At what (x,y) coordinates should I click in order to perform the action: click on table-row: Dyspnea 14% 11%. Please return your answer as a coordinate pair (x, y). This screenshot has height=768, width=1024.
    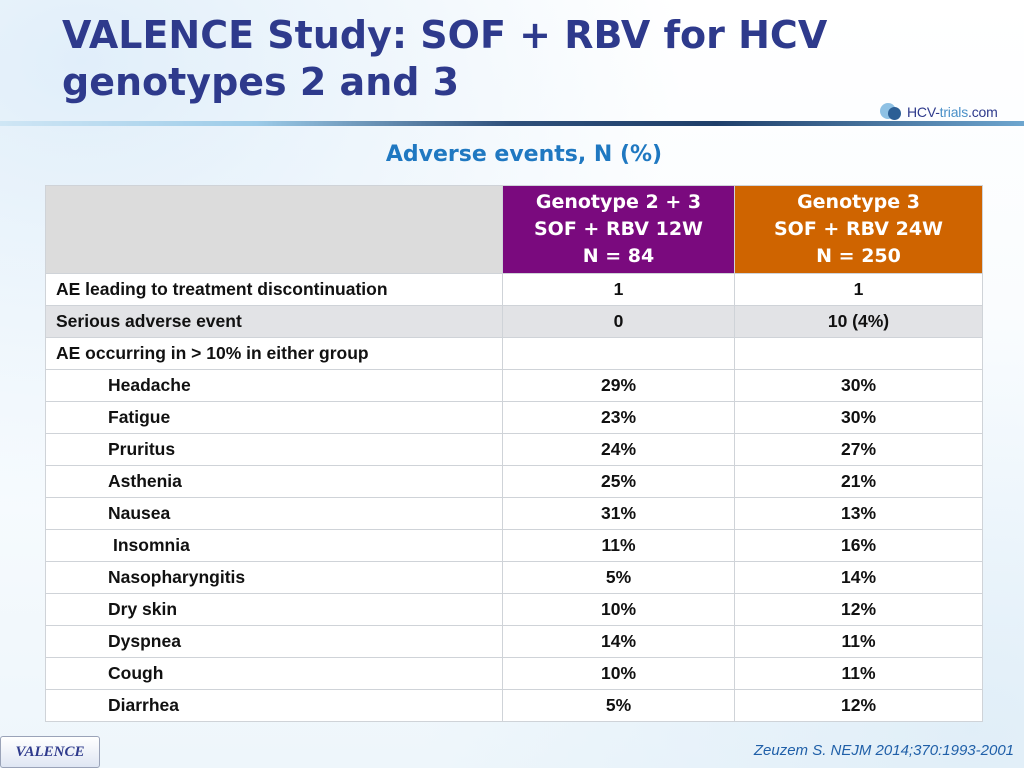
    Looking at the image, I should click on (514, 641).